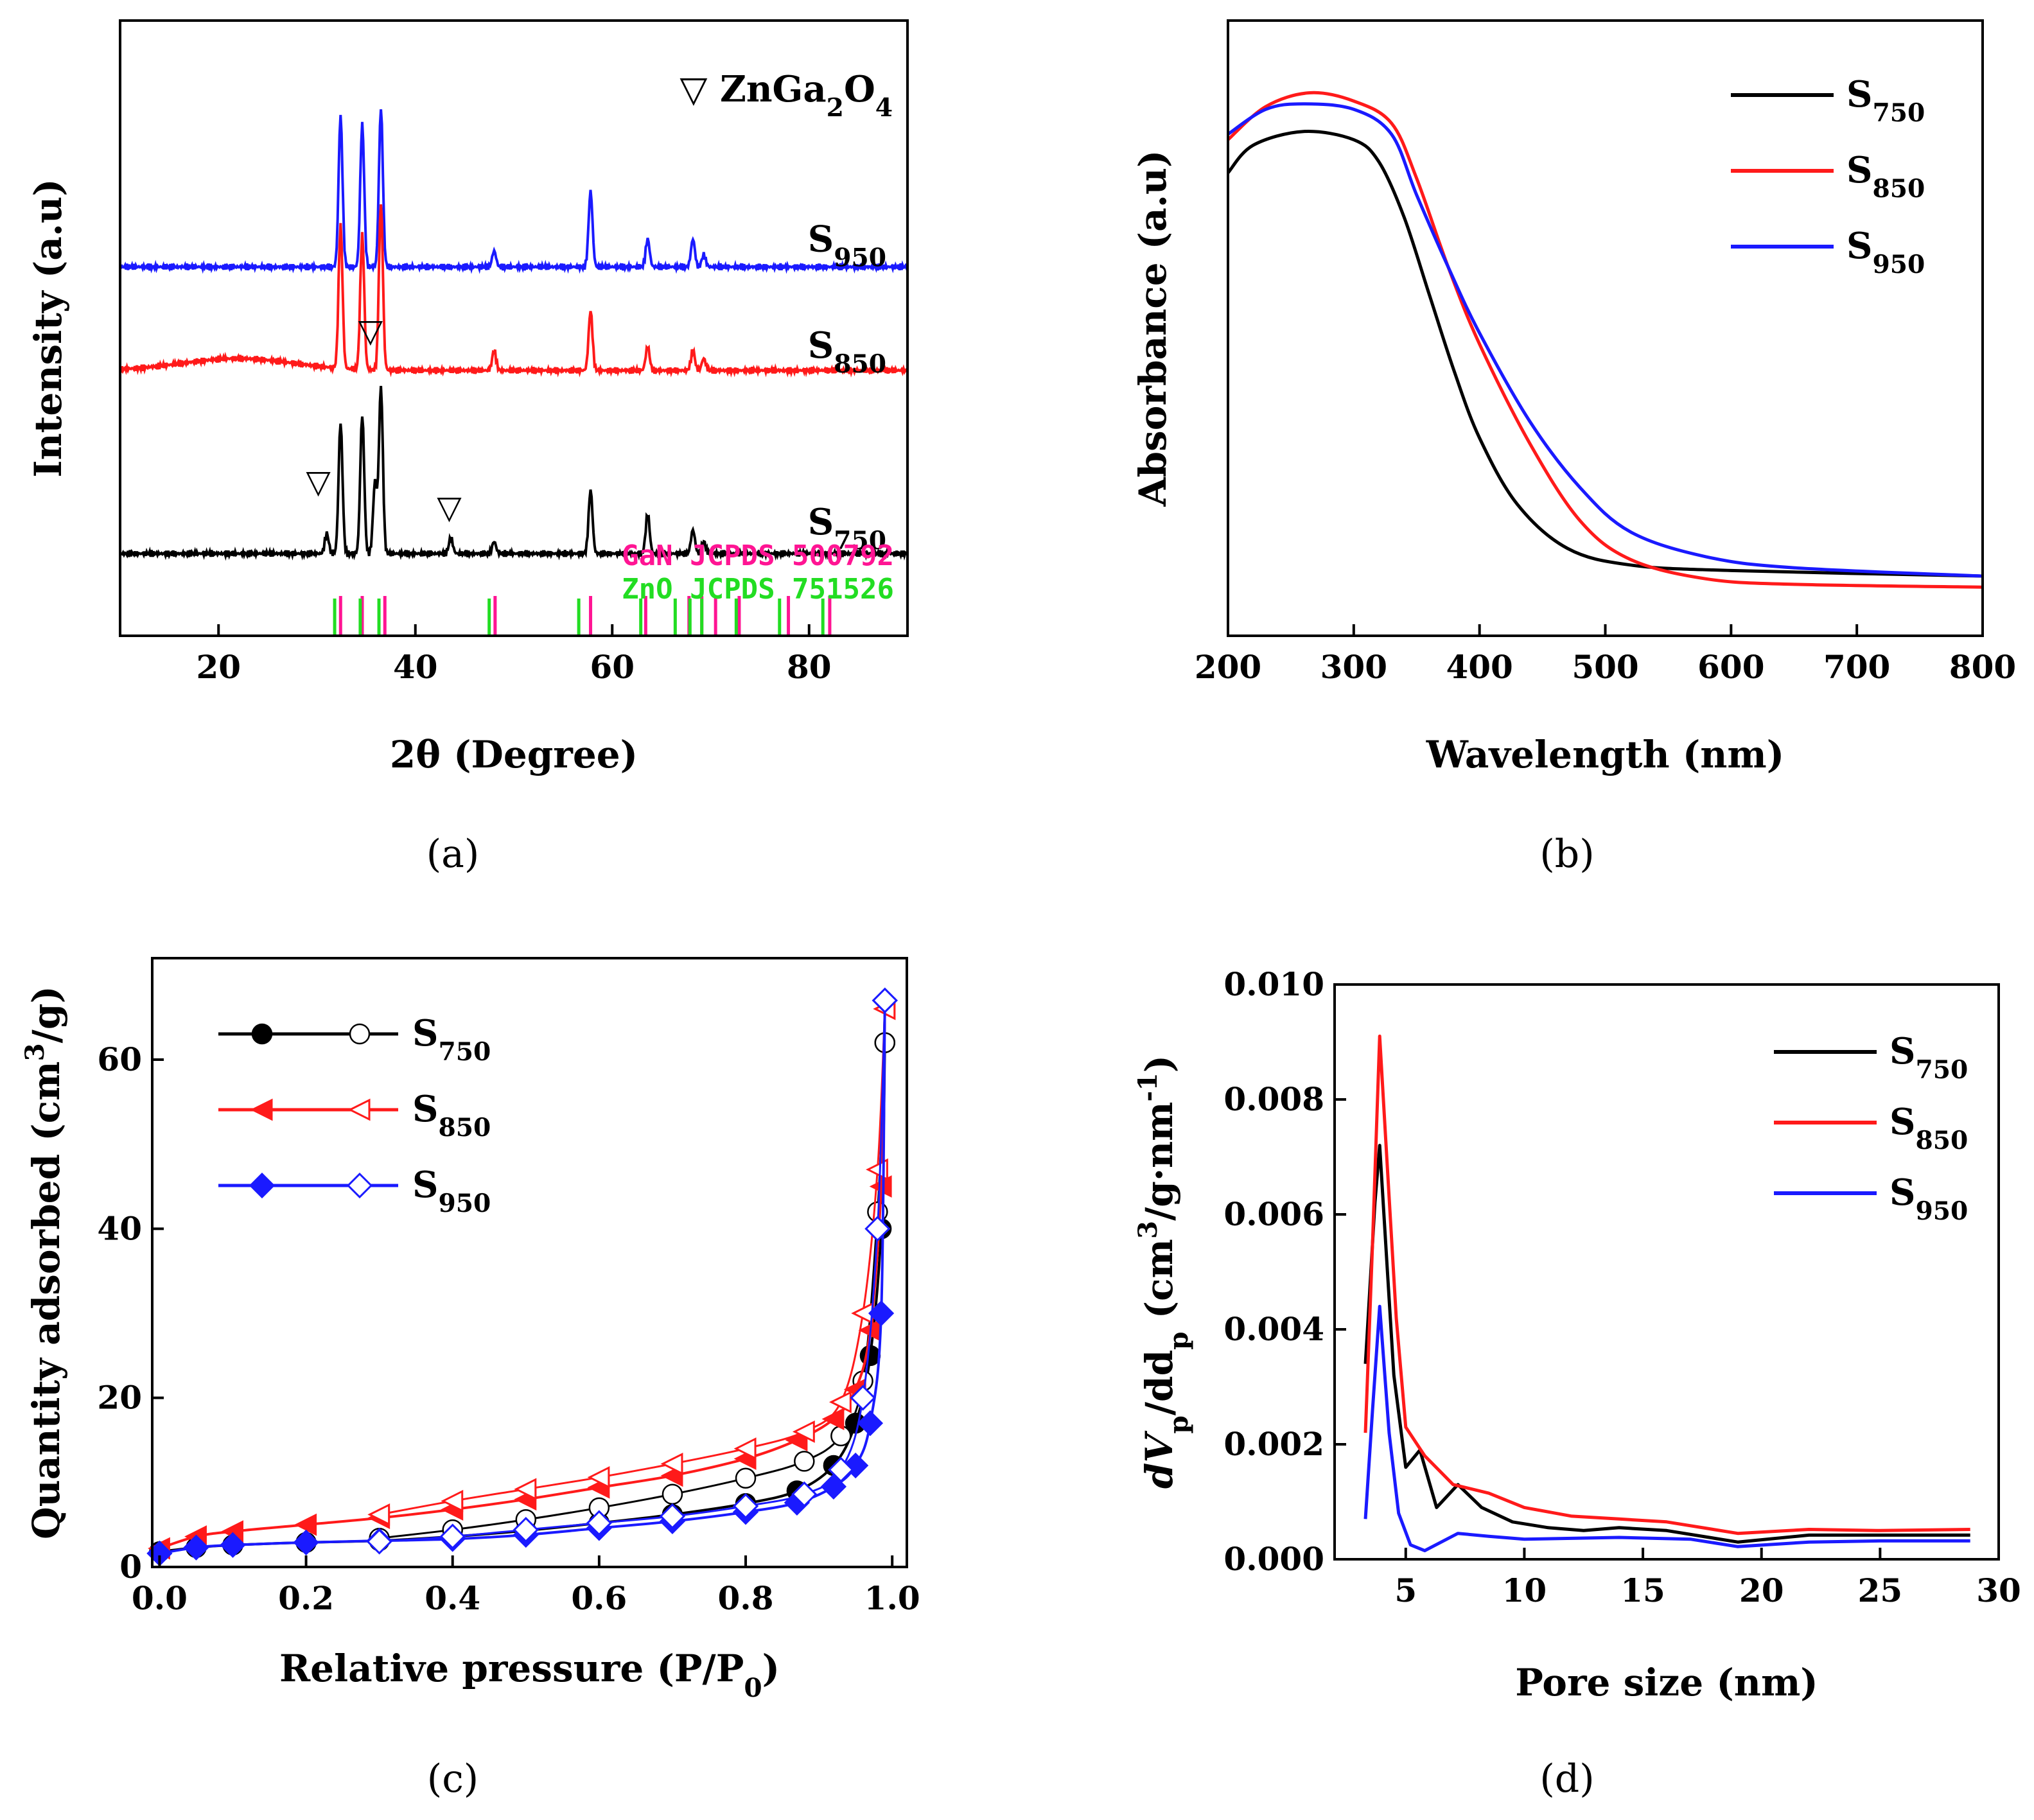  I want to click on panel-label: (a), so click(453, 854).